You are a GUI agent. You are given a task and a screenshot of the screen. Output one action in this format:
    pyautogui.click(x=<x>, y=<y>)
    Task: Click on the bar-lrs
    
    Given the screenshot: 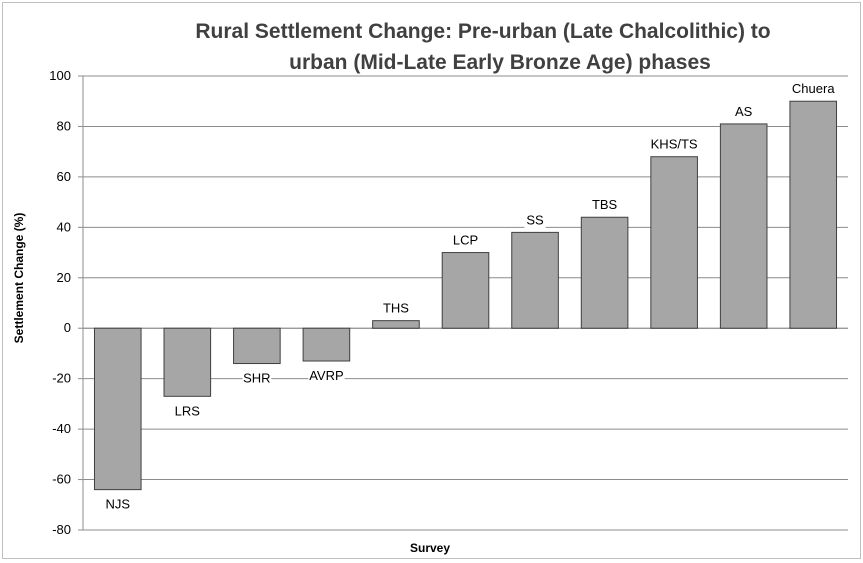 What is the action you would take?
    pyautogui.click(x=187, y=362)
    